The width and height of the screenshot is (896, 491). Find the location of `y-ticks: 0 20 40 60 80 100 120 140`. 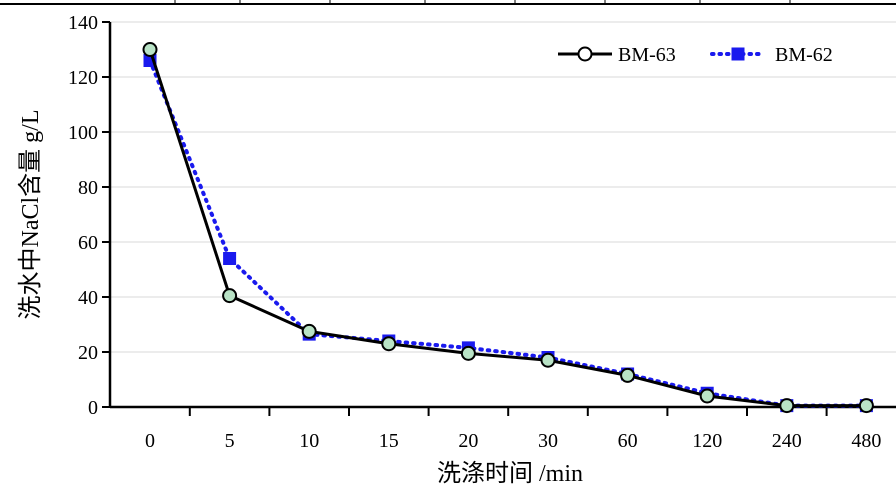

y-ticks: 0 20 40 60 80 100 120 140 is located at coordinates (89, 215).